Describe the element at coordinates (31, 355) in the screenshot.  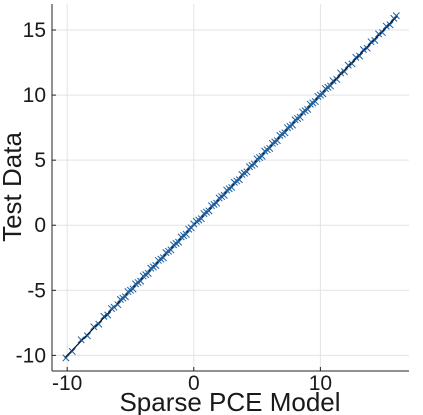
I see `y-tick-label: -10` at that location.